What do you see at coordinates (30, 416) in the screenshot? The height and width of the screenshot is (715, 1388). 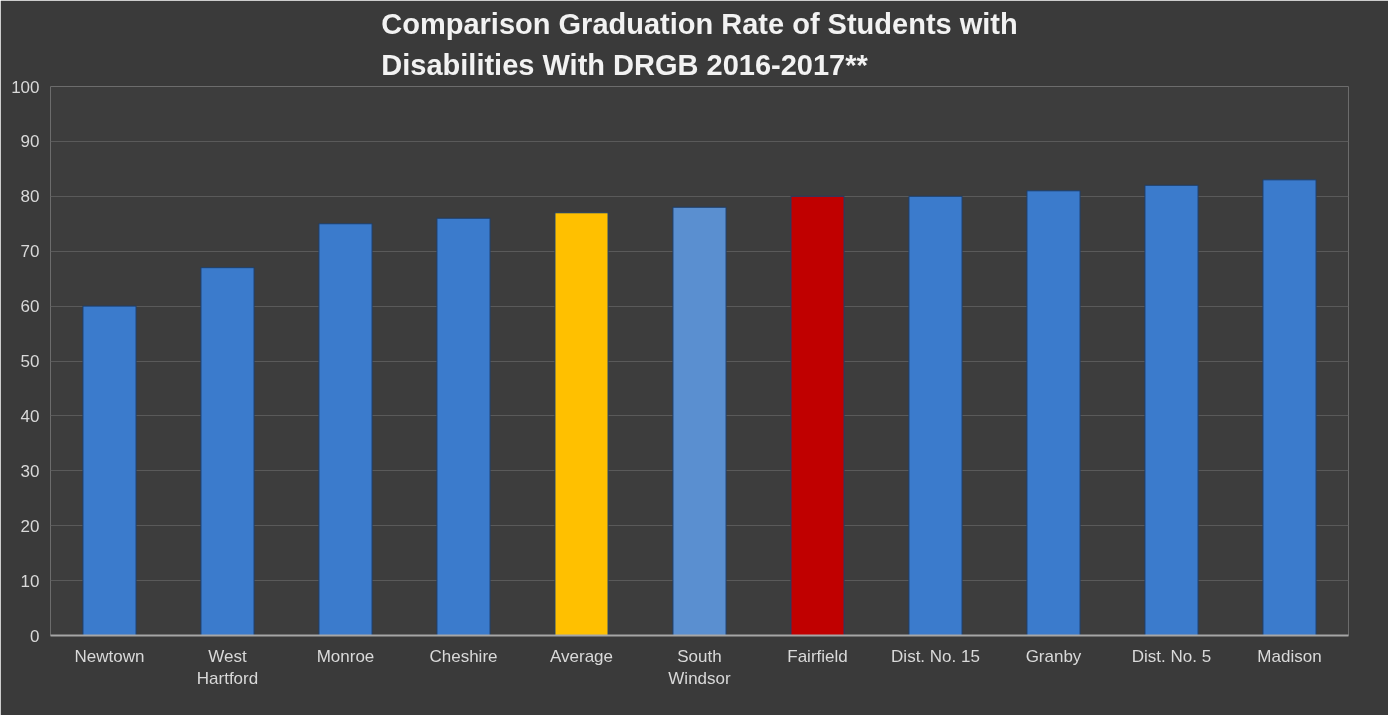 I see `y-tick-label: 40` at bounding box center [30, 416].